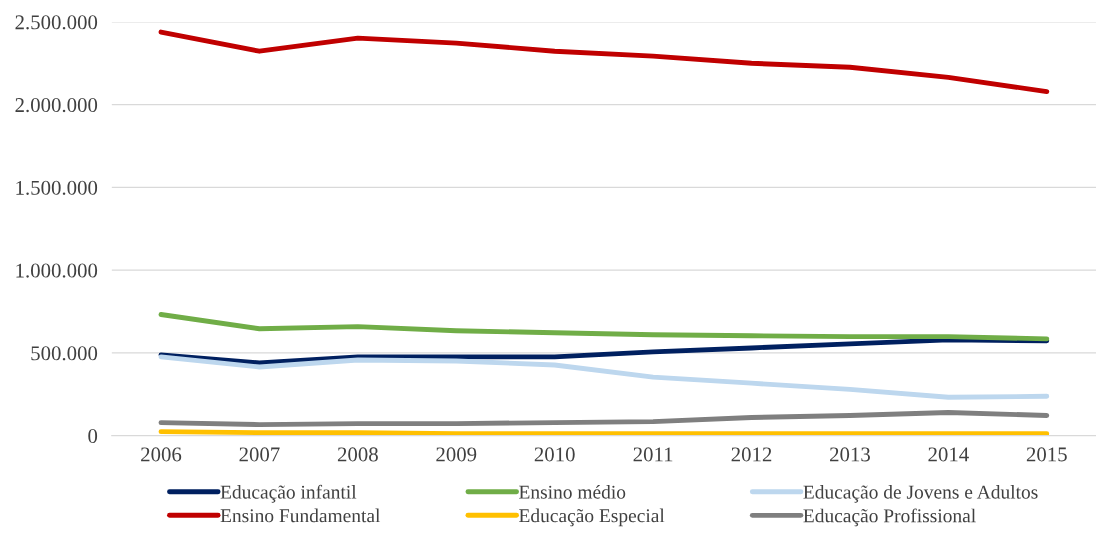 The width and height of the screenshot is (1096, 548). What do you see at coordinates (357, 454) in the screenshot?
I see `x-tick-label: 2008` at bounding box center [357, 454].